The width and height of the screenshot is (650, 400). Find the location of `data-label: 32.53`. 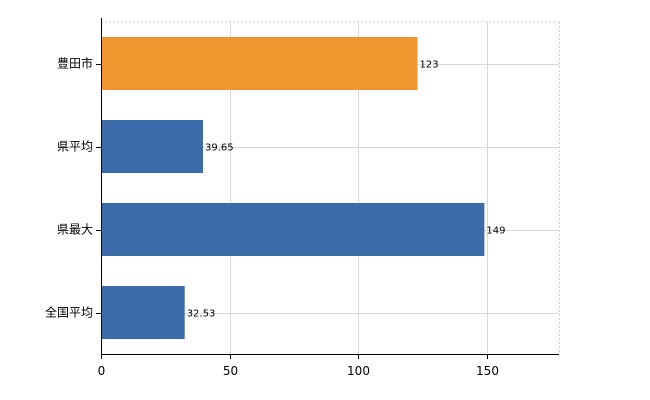

data-label: 32.53 is located at coordinates (201, 314).